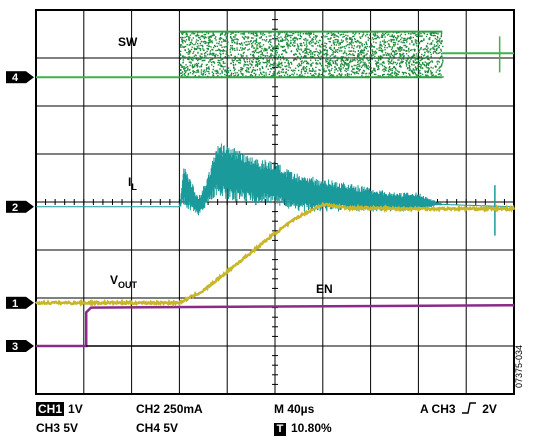 The width and height of the screenshot is (538, 440). Describe the element at coordinates (489, 409) in the screenshot. I see `trigger-level: 2V` at that location.